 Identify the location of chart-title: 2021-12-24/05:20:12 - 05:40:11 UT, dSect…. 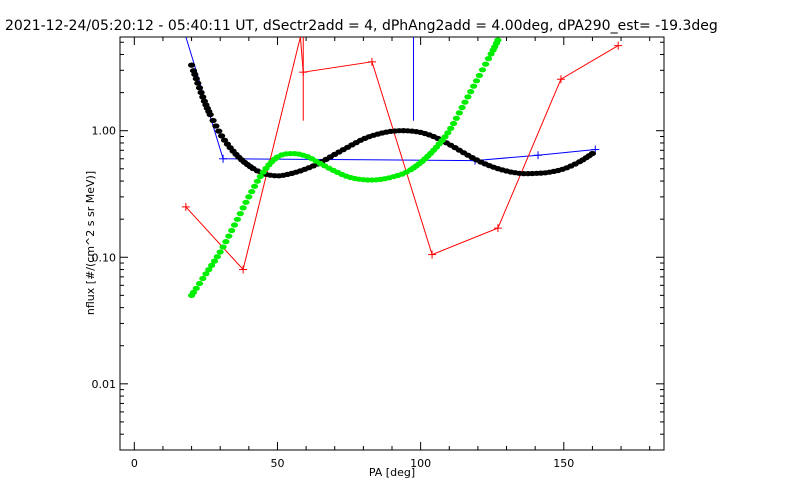
(361, 26).